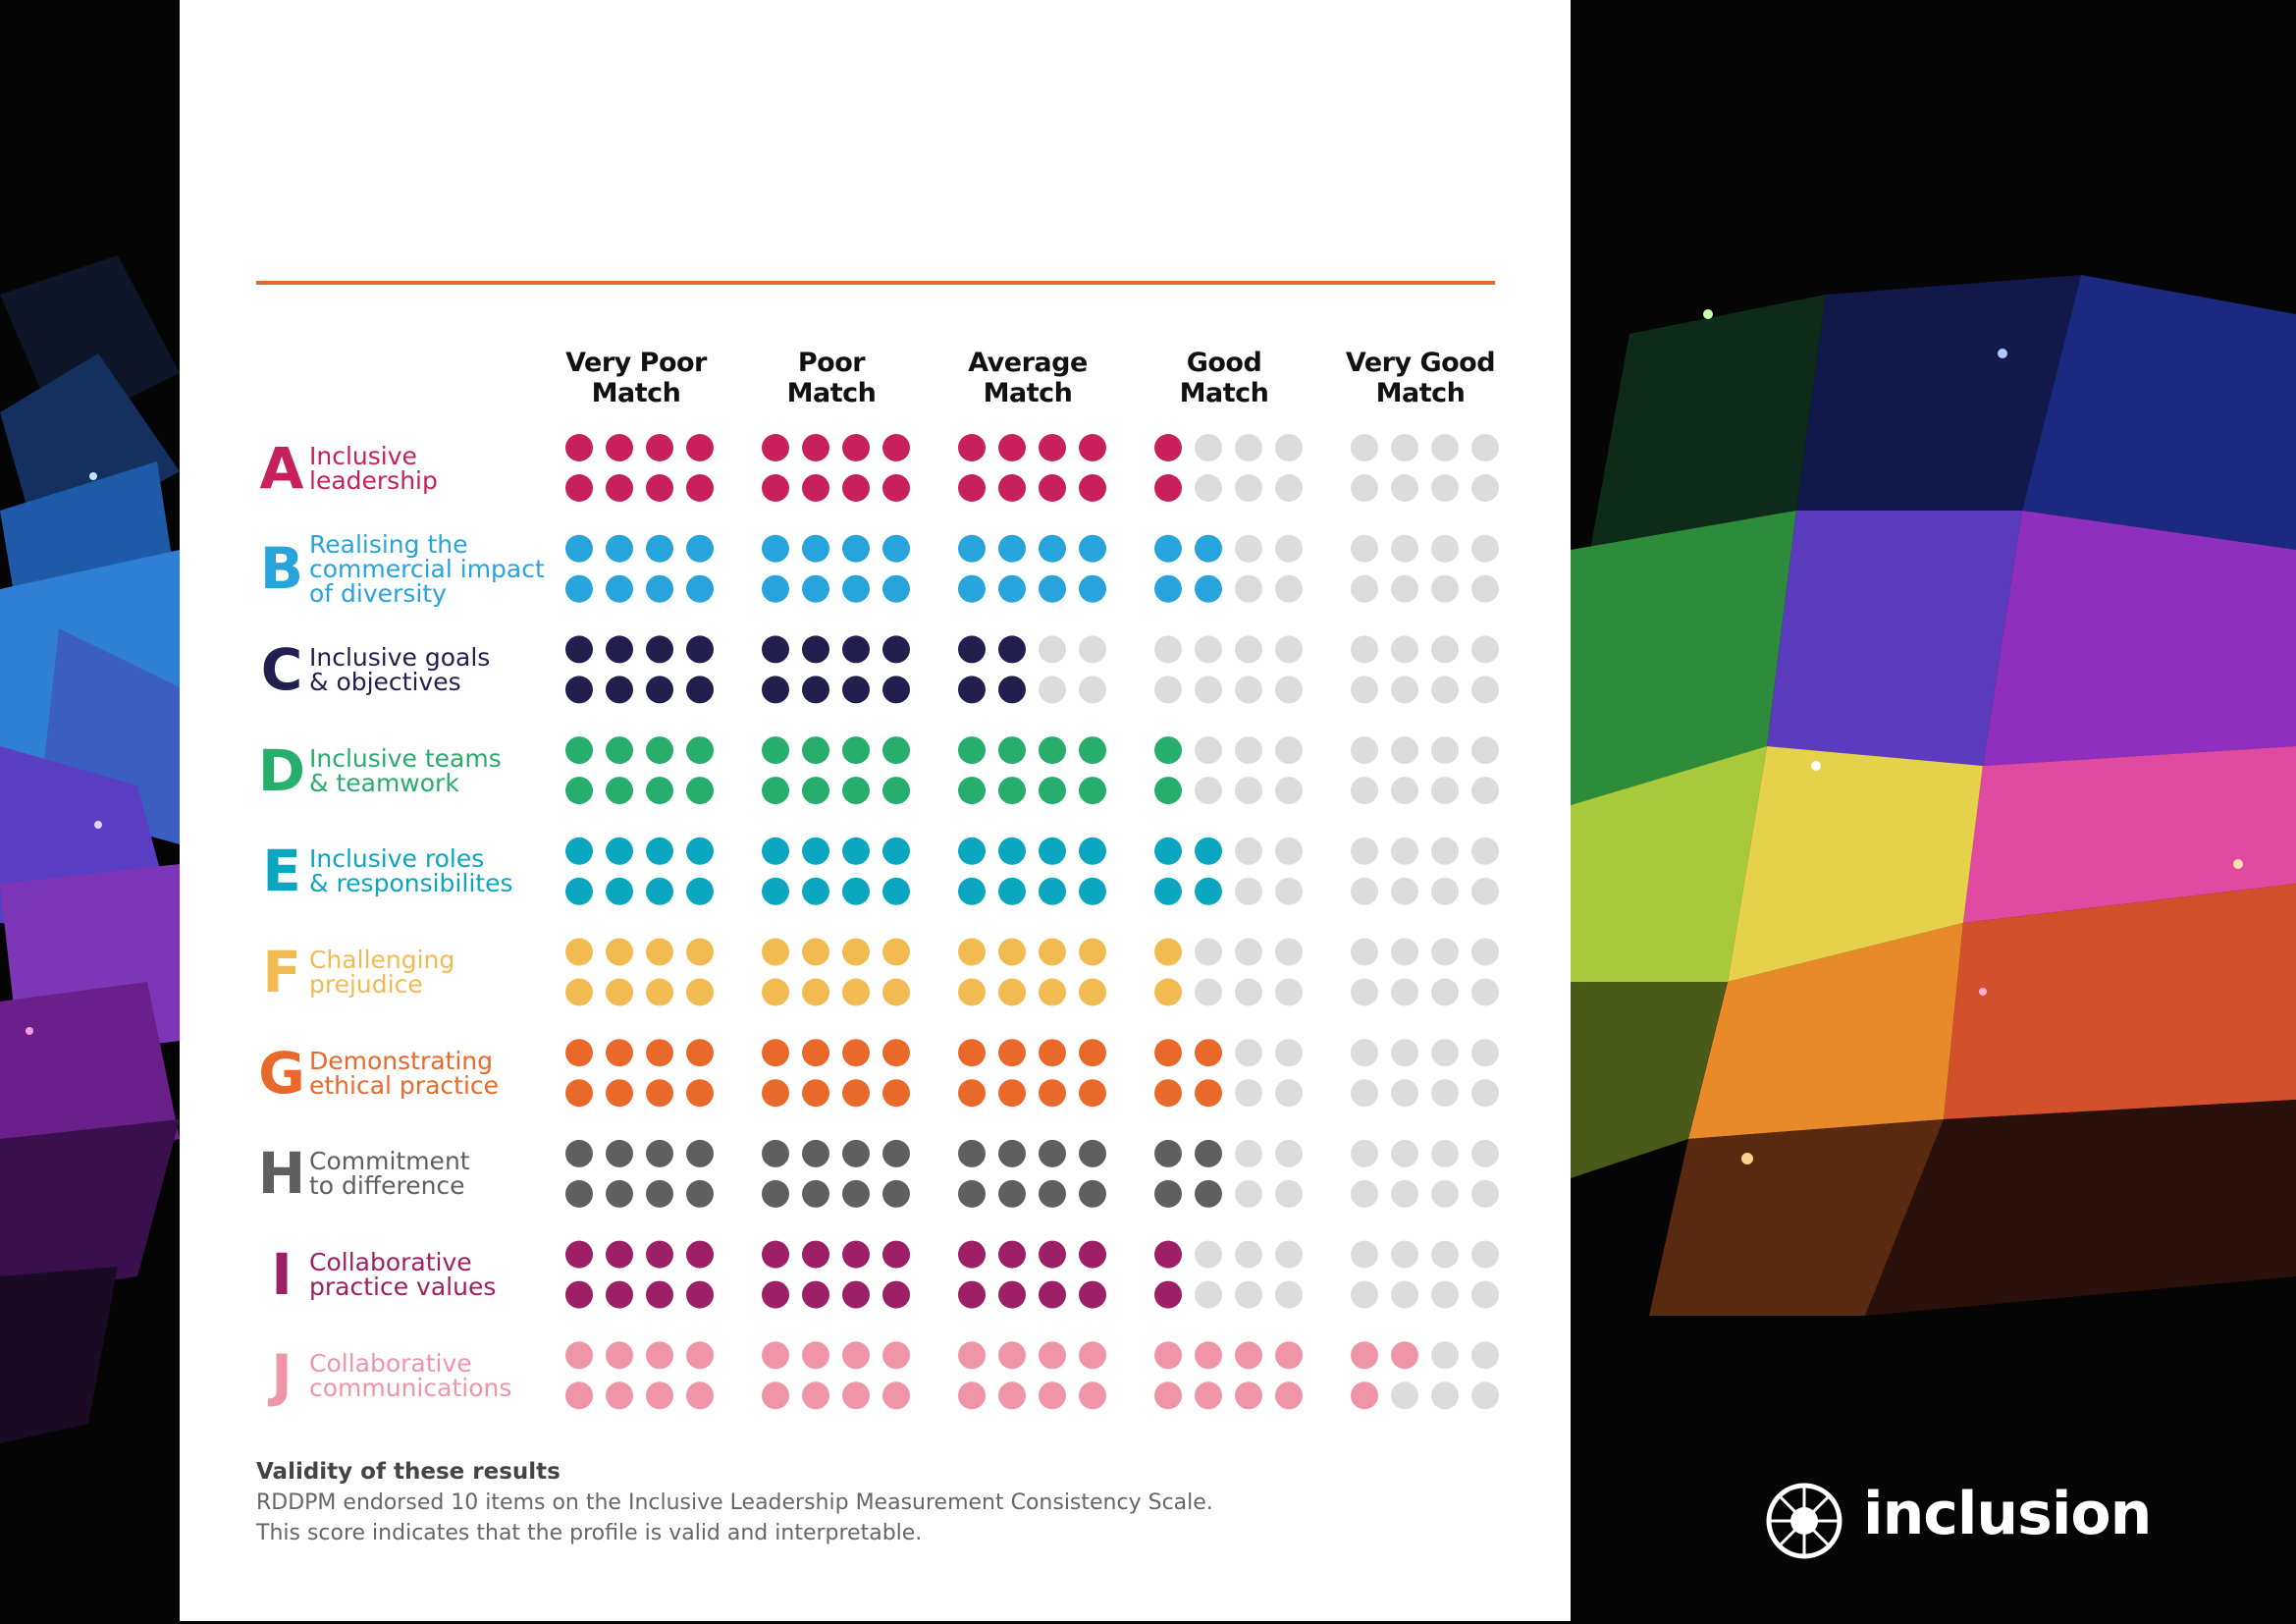  I want to click on column-header-very-poor: Very Poor Match, so click(636, 378).